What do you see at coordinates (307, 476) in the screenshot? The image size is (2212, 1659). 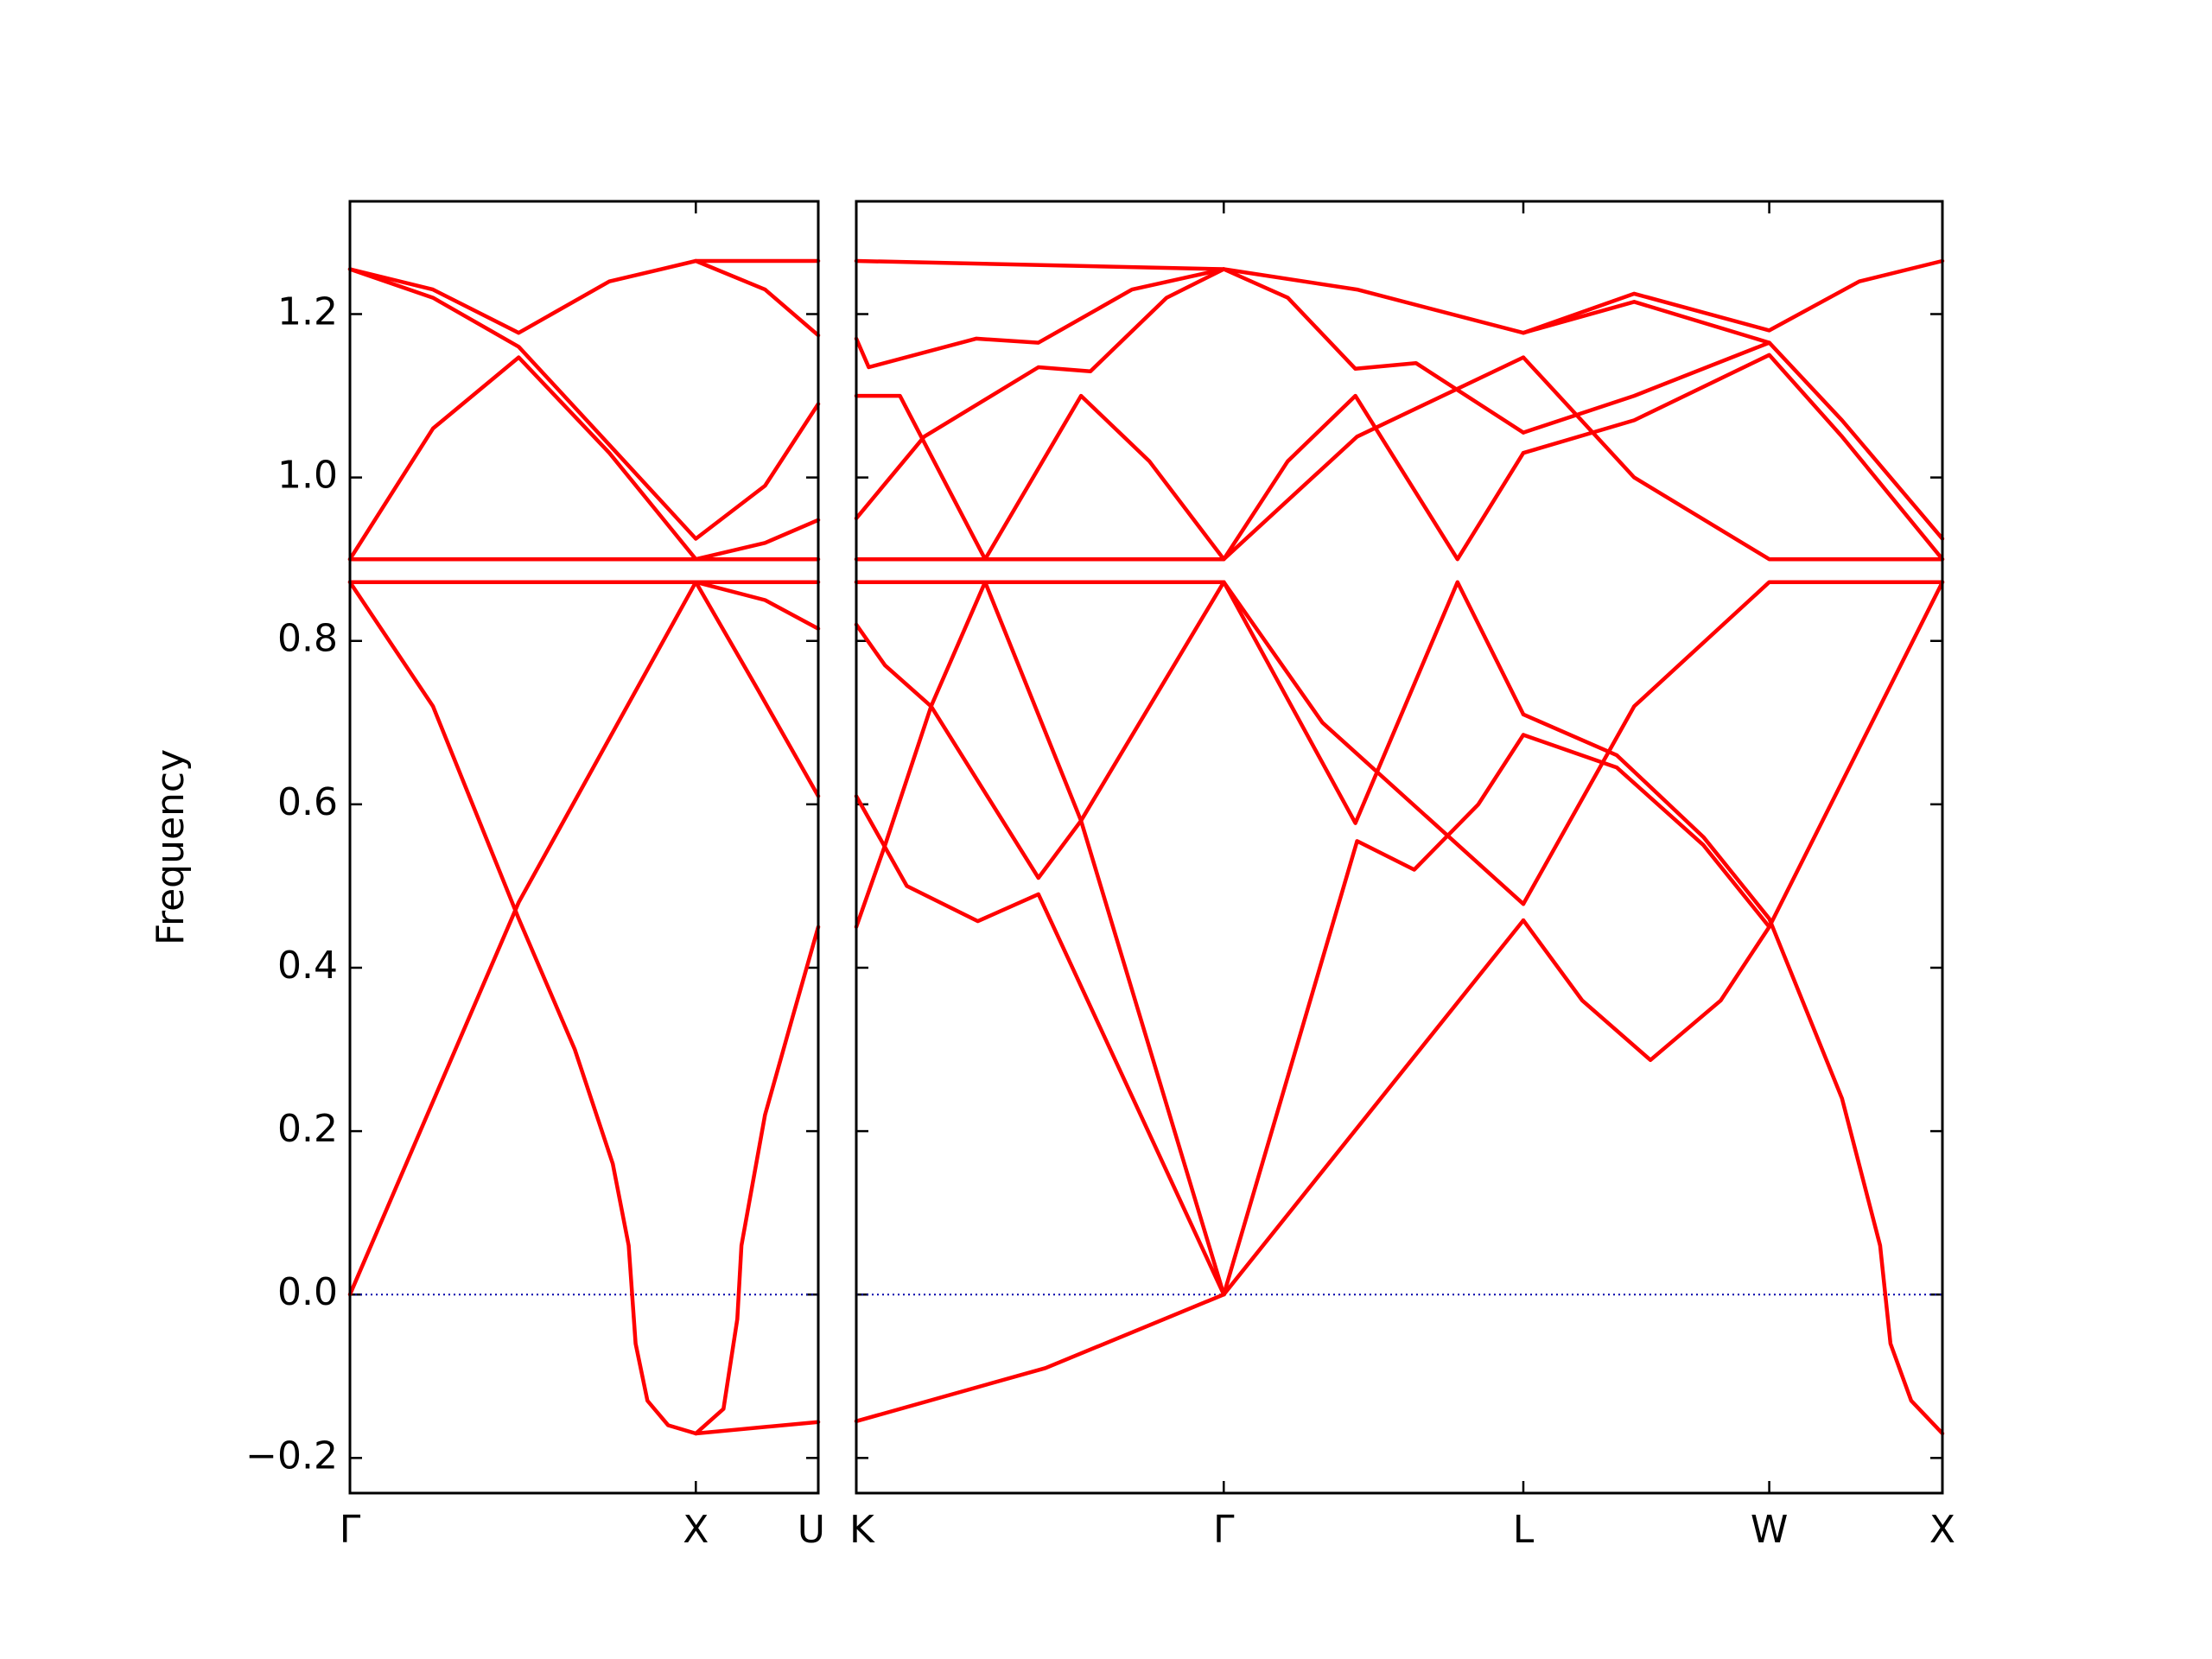 I see `y-tick-label: 1.0` at bounding box center [307, 476].